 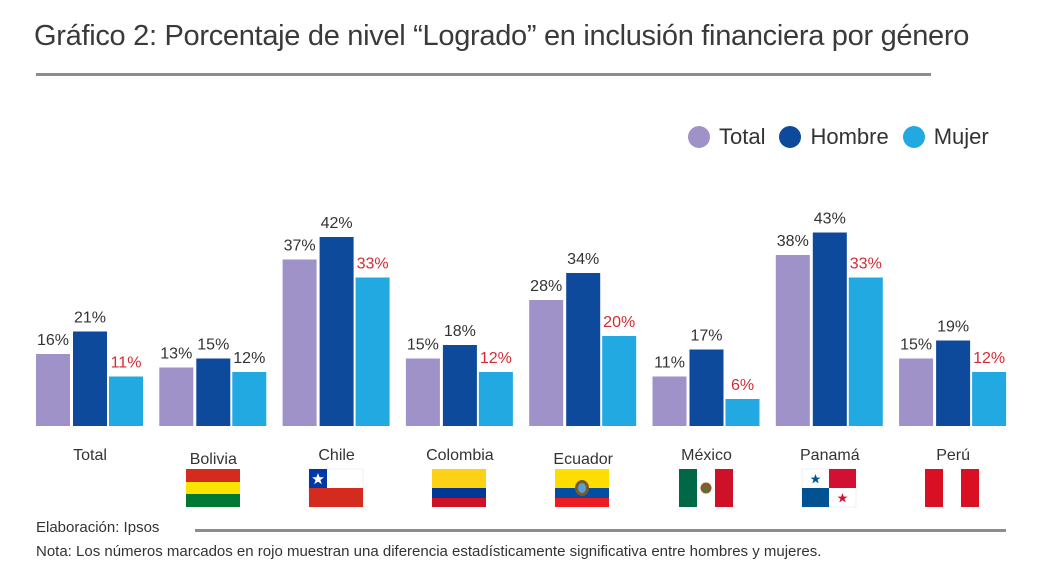 I want to click on data-label-bolivia-total: 13%, so click(x=176, y=354).